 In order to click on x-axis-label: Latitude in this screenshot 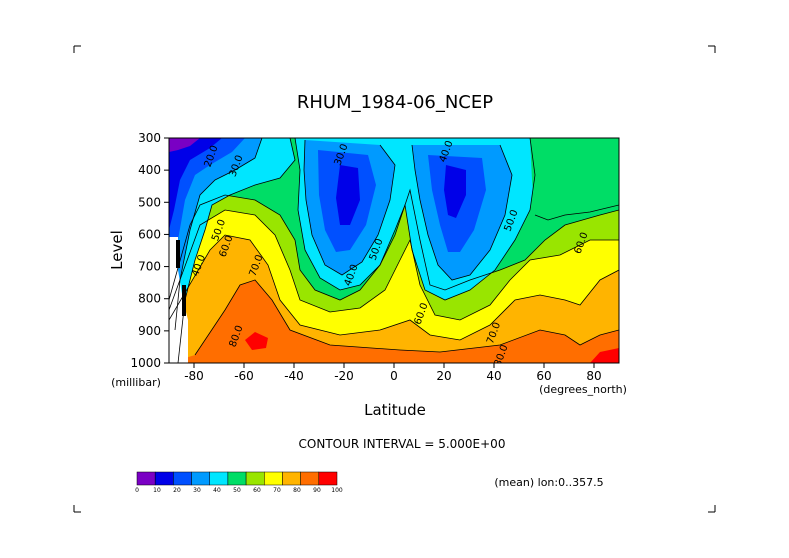, I will do `click(395, 410)`.